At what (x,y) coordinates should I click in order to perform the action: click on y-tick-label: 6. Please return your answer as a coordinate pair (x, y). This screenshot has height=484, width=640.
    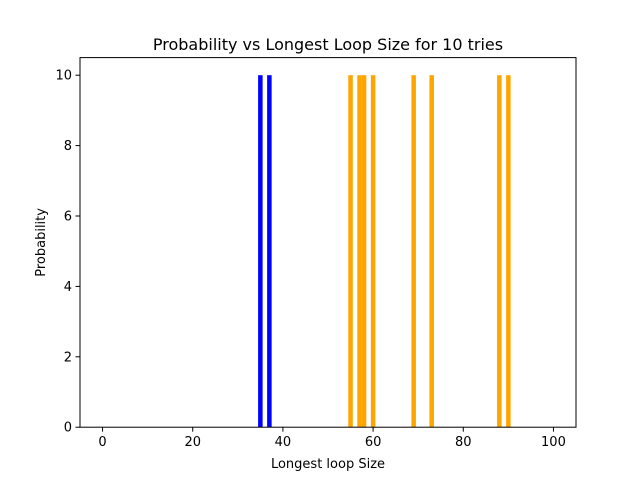
    Looking at the image, I should click on (68, 217).